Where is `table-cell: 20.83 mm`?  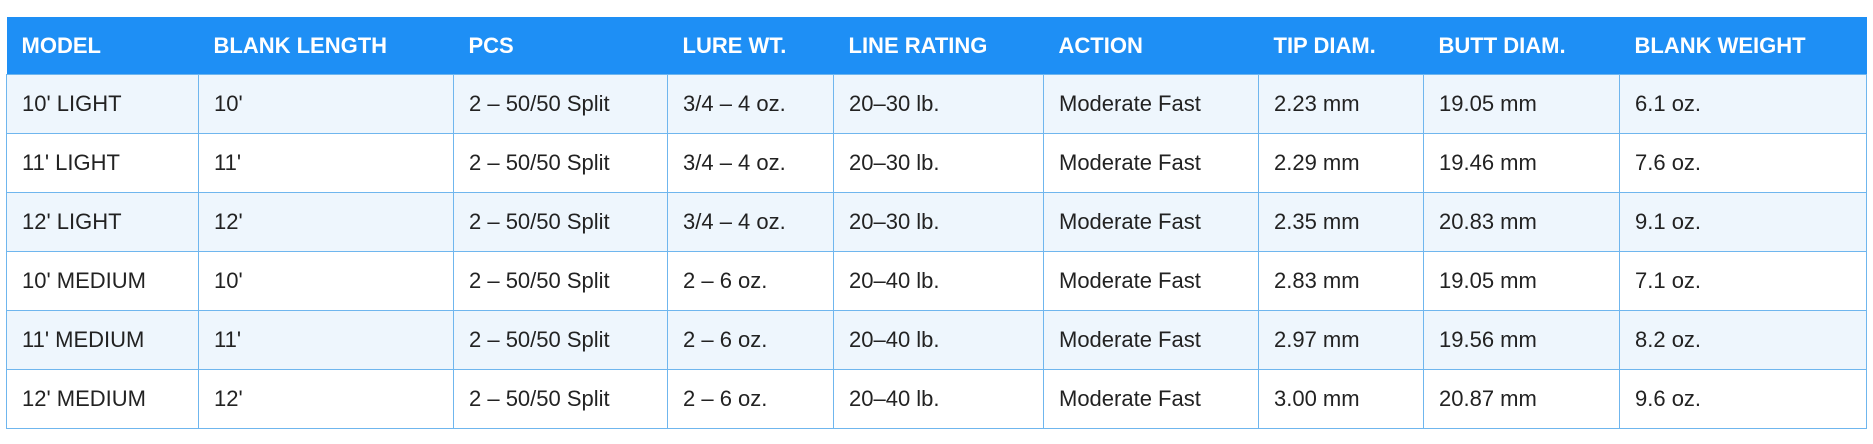 table-cell: 20.83 mm is located at coordinates (1521, 222).